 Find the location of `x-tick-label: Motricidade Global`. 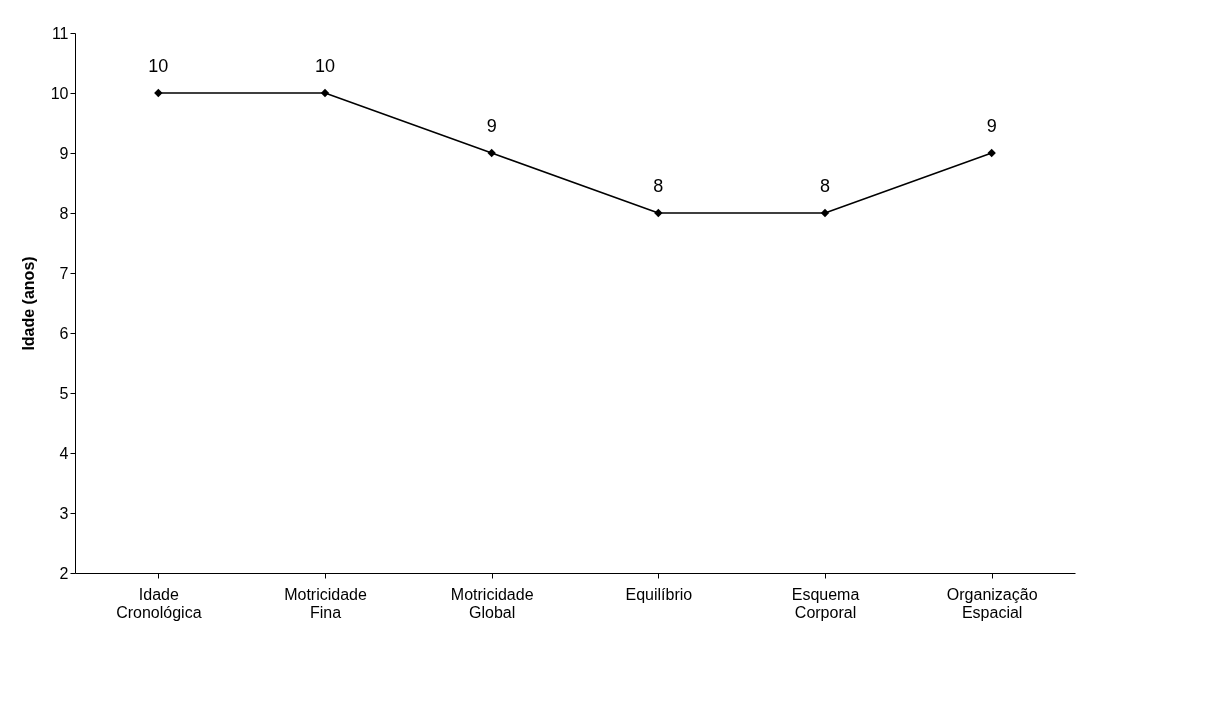

x-tick-label: Motricidade Global is located at coordinates (492, 603).